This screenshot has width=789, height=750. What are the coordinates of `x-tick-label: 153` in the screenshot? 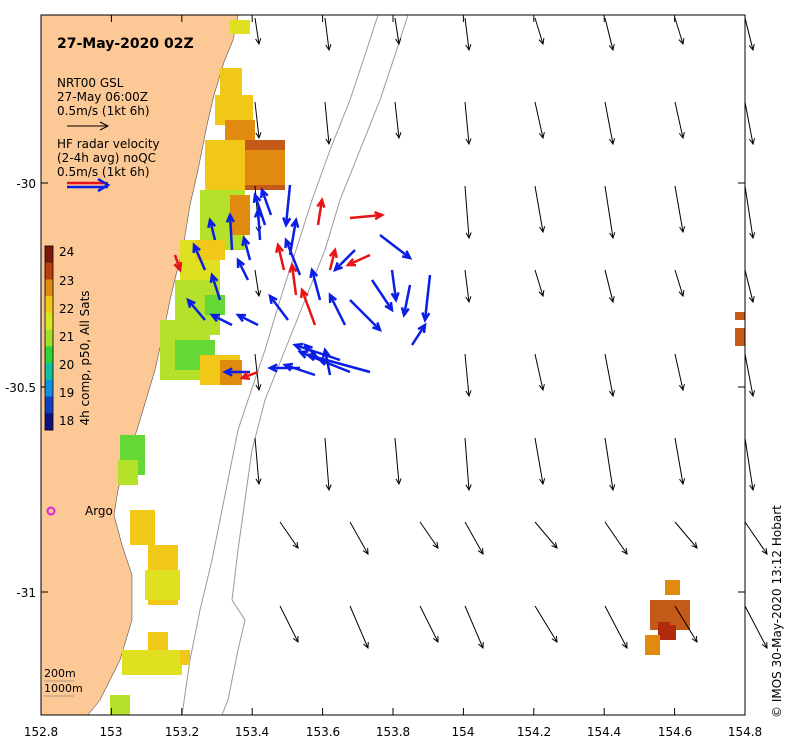 It's located at (111, 732).